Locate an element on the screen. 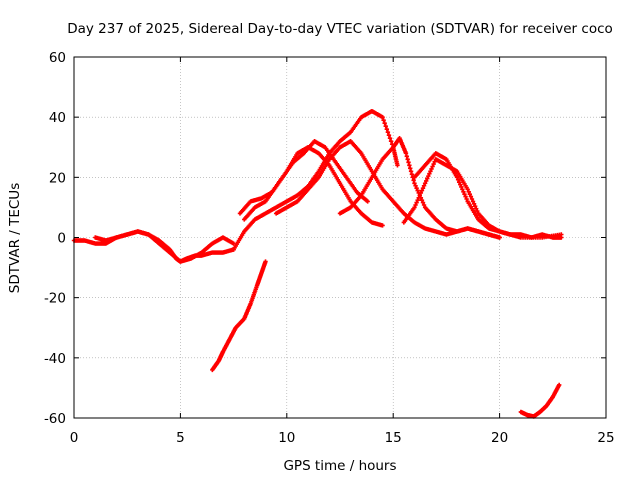 Image resolution: width=640 pixels, height=480 pixels. series-arc-g is located at coordinates (488, 195).